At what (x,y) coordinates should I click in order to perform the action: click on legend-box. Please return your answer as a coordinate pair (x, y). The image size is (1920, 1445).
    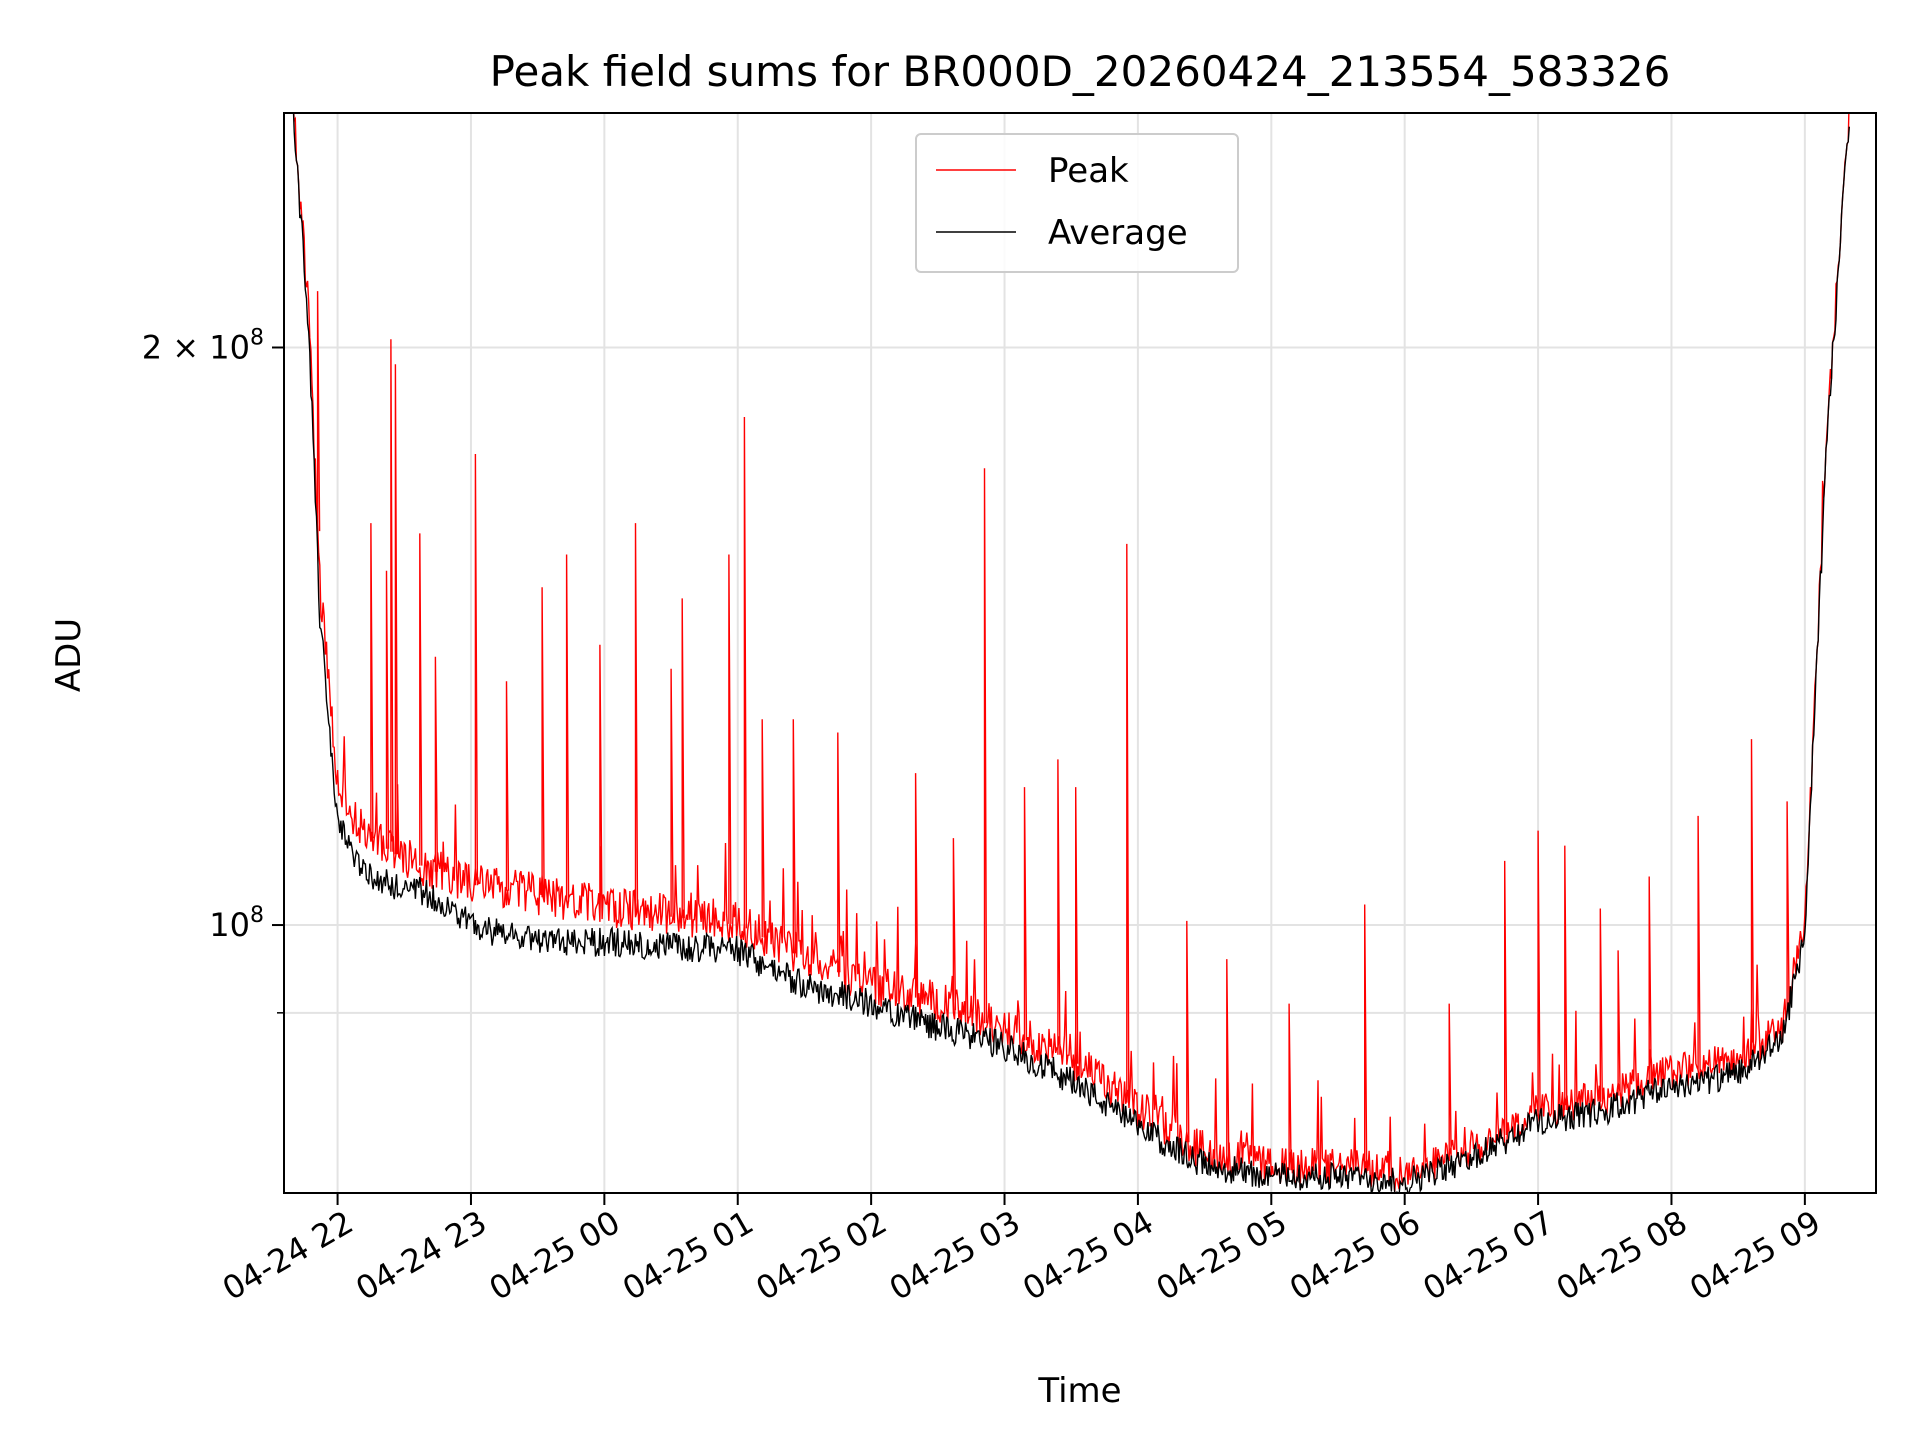
    Looking at the image, I should click on (1077, 203).